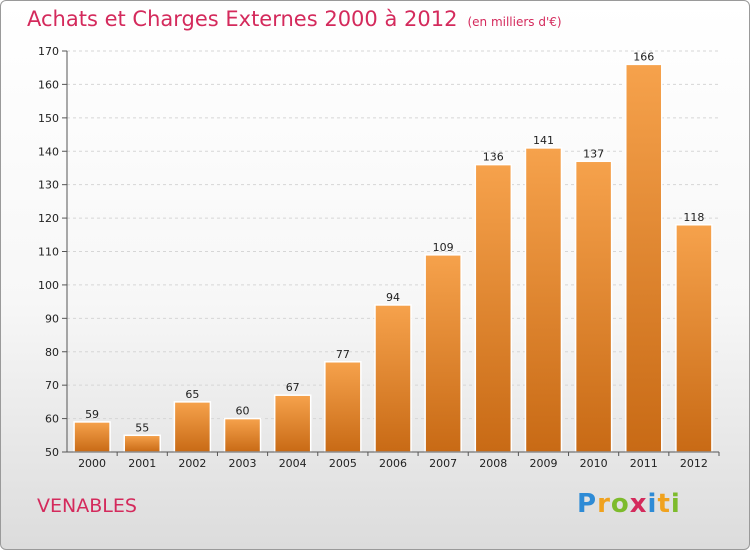 The width and height of the screenshot is (750, 550). Describe the element at coordinates (48, 51) in the screenshot. I see `y-tick-label: 170` at that location.